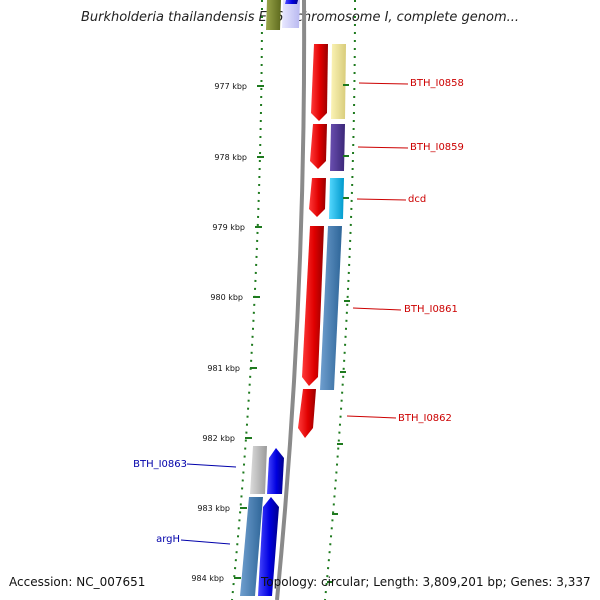  I want to click on ruler-tick-label: 980 kbp, so click(226, 297).